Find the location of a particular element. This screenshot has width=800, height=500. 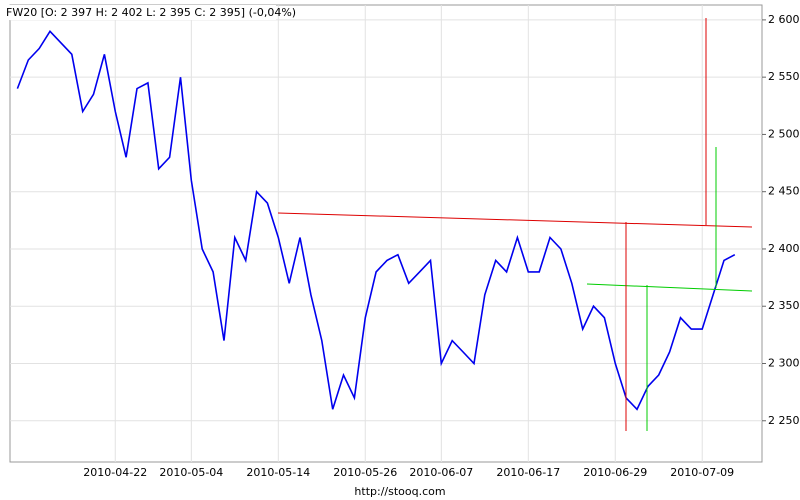

y-tick-label: 2 350 is located at coordinates (784, 305).